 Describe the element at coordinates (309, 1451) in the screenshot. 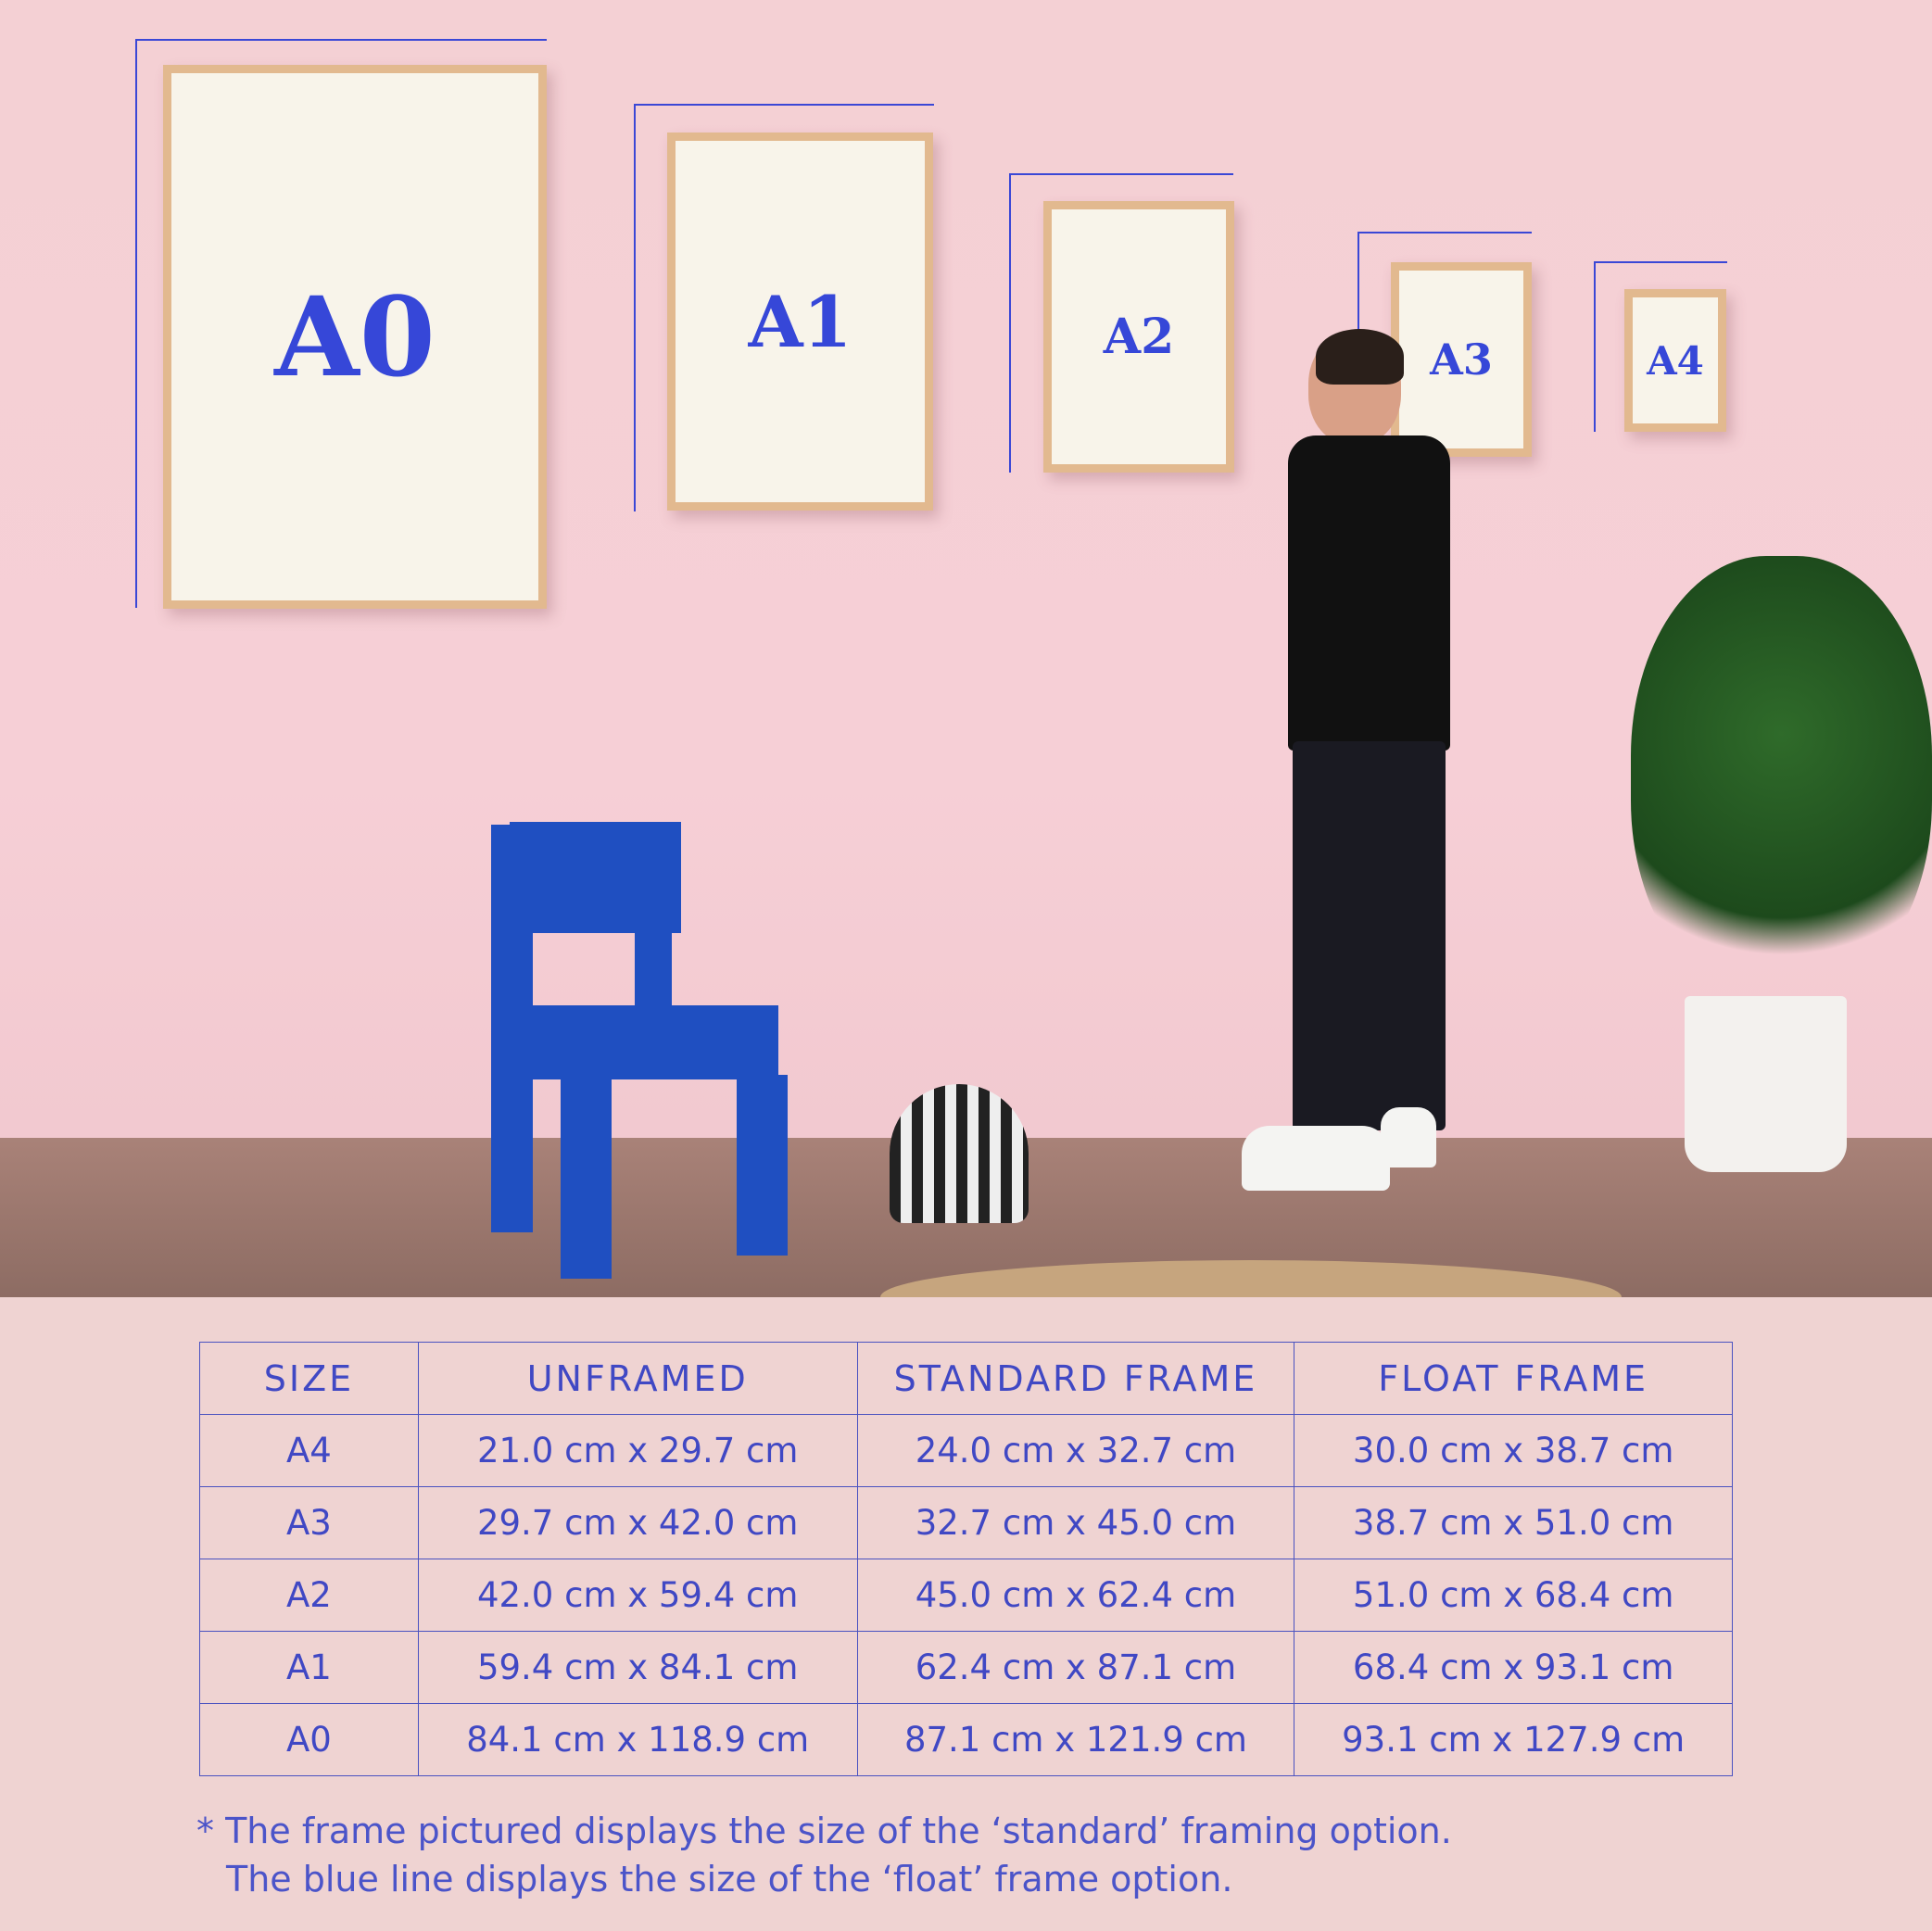

I see `cell: A4` at that location.